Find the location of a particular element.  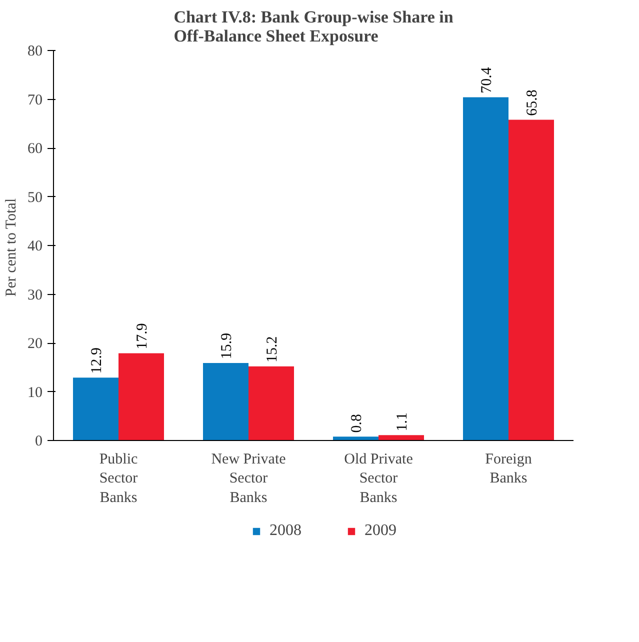

y-tick-label: 0 is located at coordinates (38, 442).